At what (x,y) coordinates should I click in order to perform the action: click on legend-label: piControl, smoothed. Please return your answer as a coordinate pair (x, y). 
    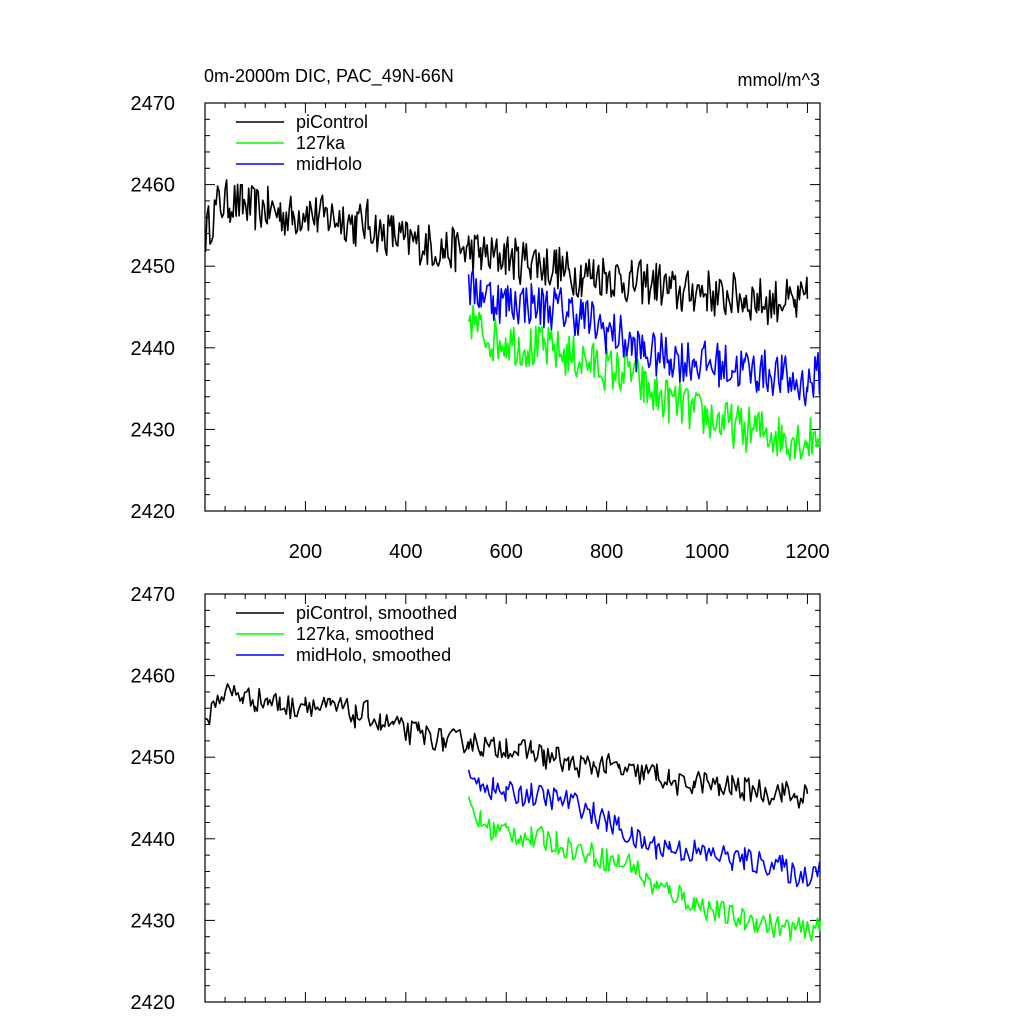
    Looking at the image, I should click on (376, 613).